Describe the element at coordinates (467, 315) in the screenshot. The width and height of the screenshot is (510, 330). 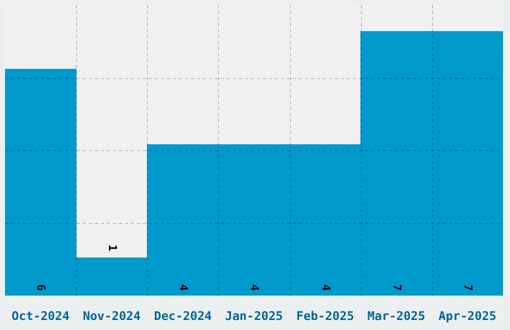
I see `x-tick-label: Apr-2025` at that location.